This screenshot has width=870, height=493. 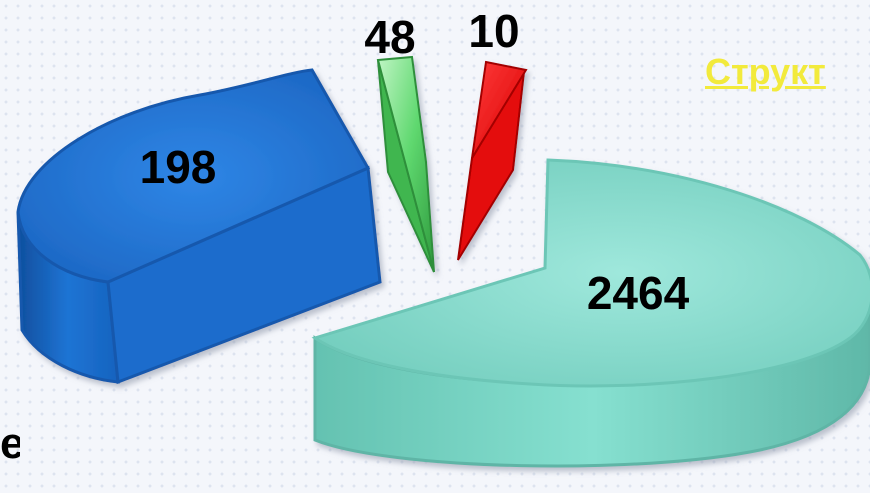 I want to click on data-label-10: 10, so click(x=493, y=31).